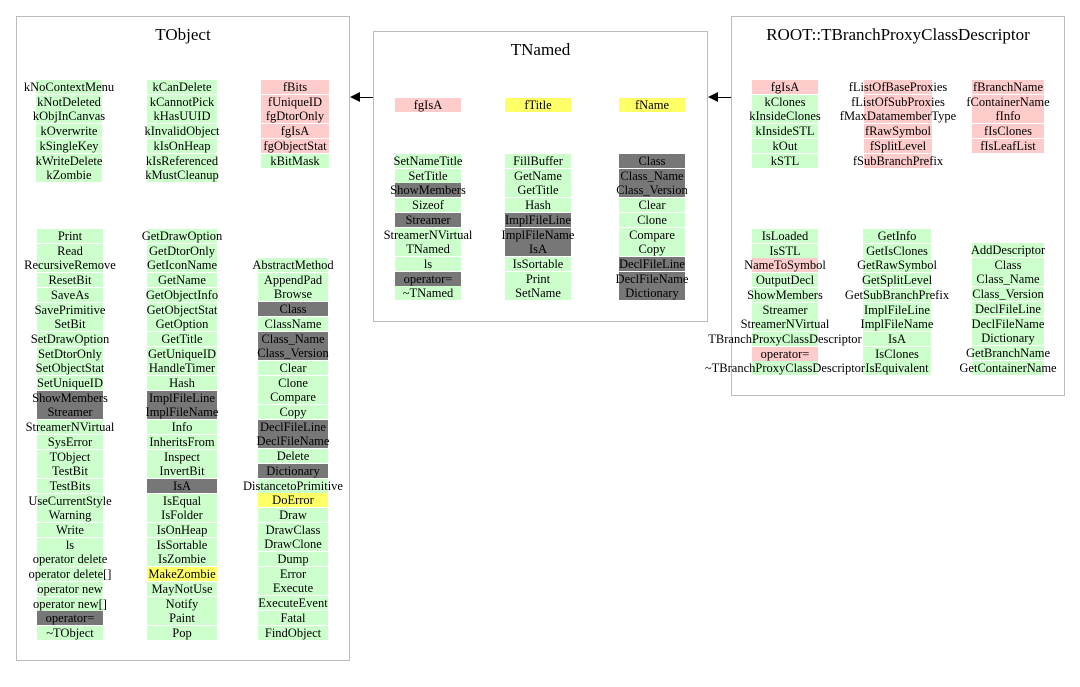 The image size is (1080, 687). Describe the element at coordinates (538, 278) in the screenshot. I see `entry-label: Print` at that location.